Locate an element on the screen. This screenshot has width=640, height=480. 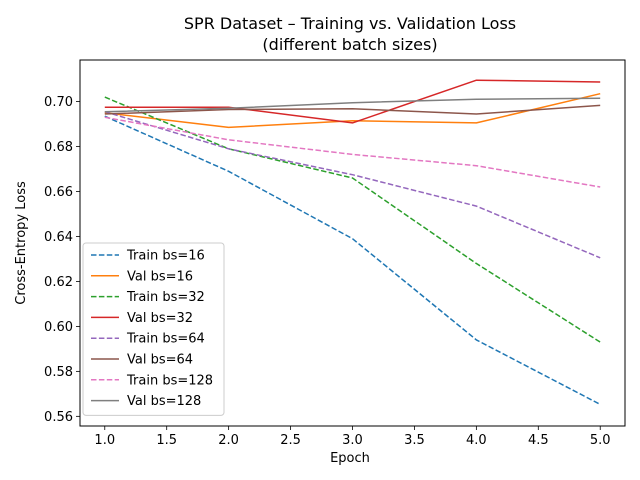
x-tick-label-3: 2.5 is located at coordinates (290, 440).